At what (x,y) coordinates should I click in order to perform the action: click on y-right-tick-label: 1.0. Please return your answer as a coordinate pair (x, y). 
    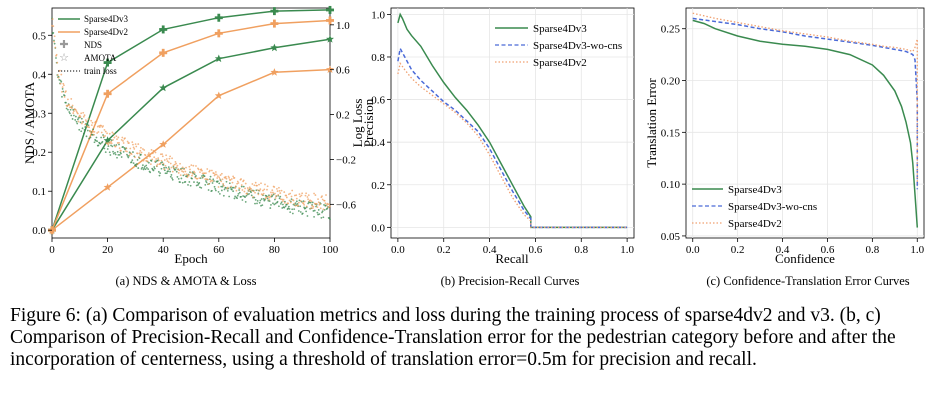
    Looking at the image, I should click on (343, 26).